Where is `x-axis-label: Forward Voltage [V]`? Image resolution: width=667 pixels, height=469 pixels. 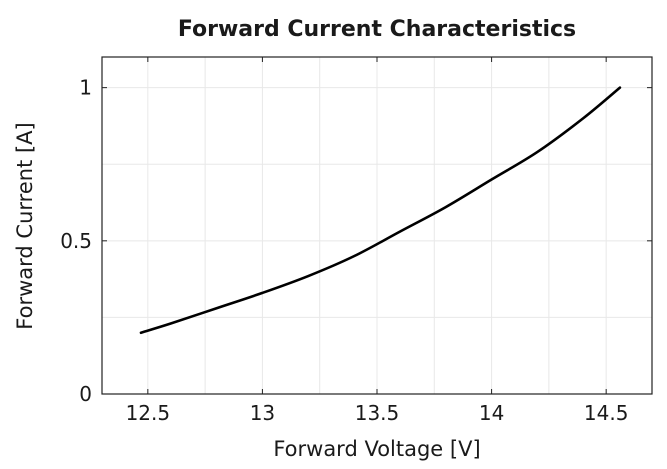 x-axis-label: Forward Voltage [V] is located at coordinates (376, 449).